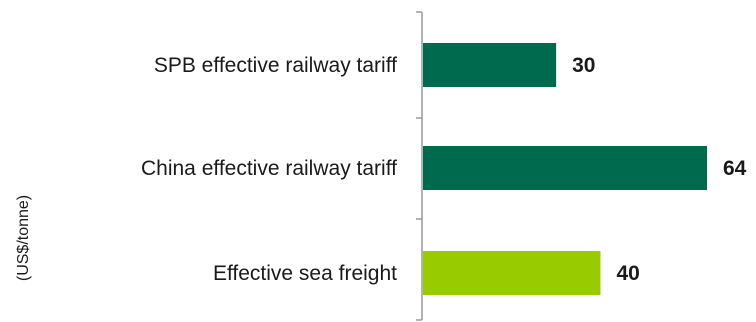 This screenshot has height=322, width=756. What do you see at coordinates (735, 168) in the screenshot?
I see `value-label: 64` at bounding box center [735, 168].